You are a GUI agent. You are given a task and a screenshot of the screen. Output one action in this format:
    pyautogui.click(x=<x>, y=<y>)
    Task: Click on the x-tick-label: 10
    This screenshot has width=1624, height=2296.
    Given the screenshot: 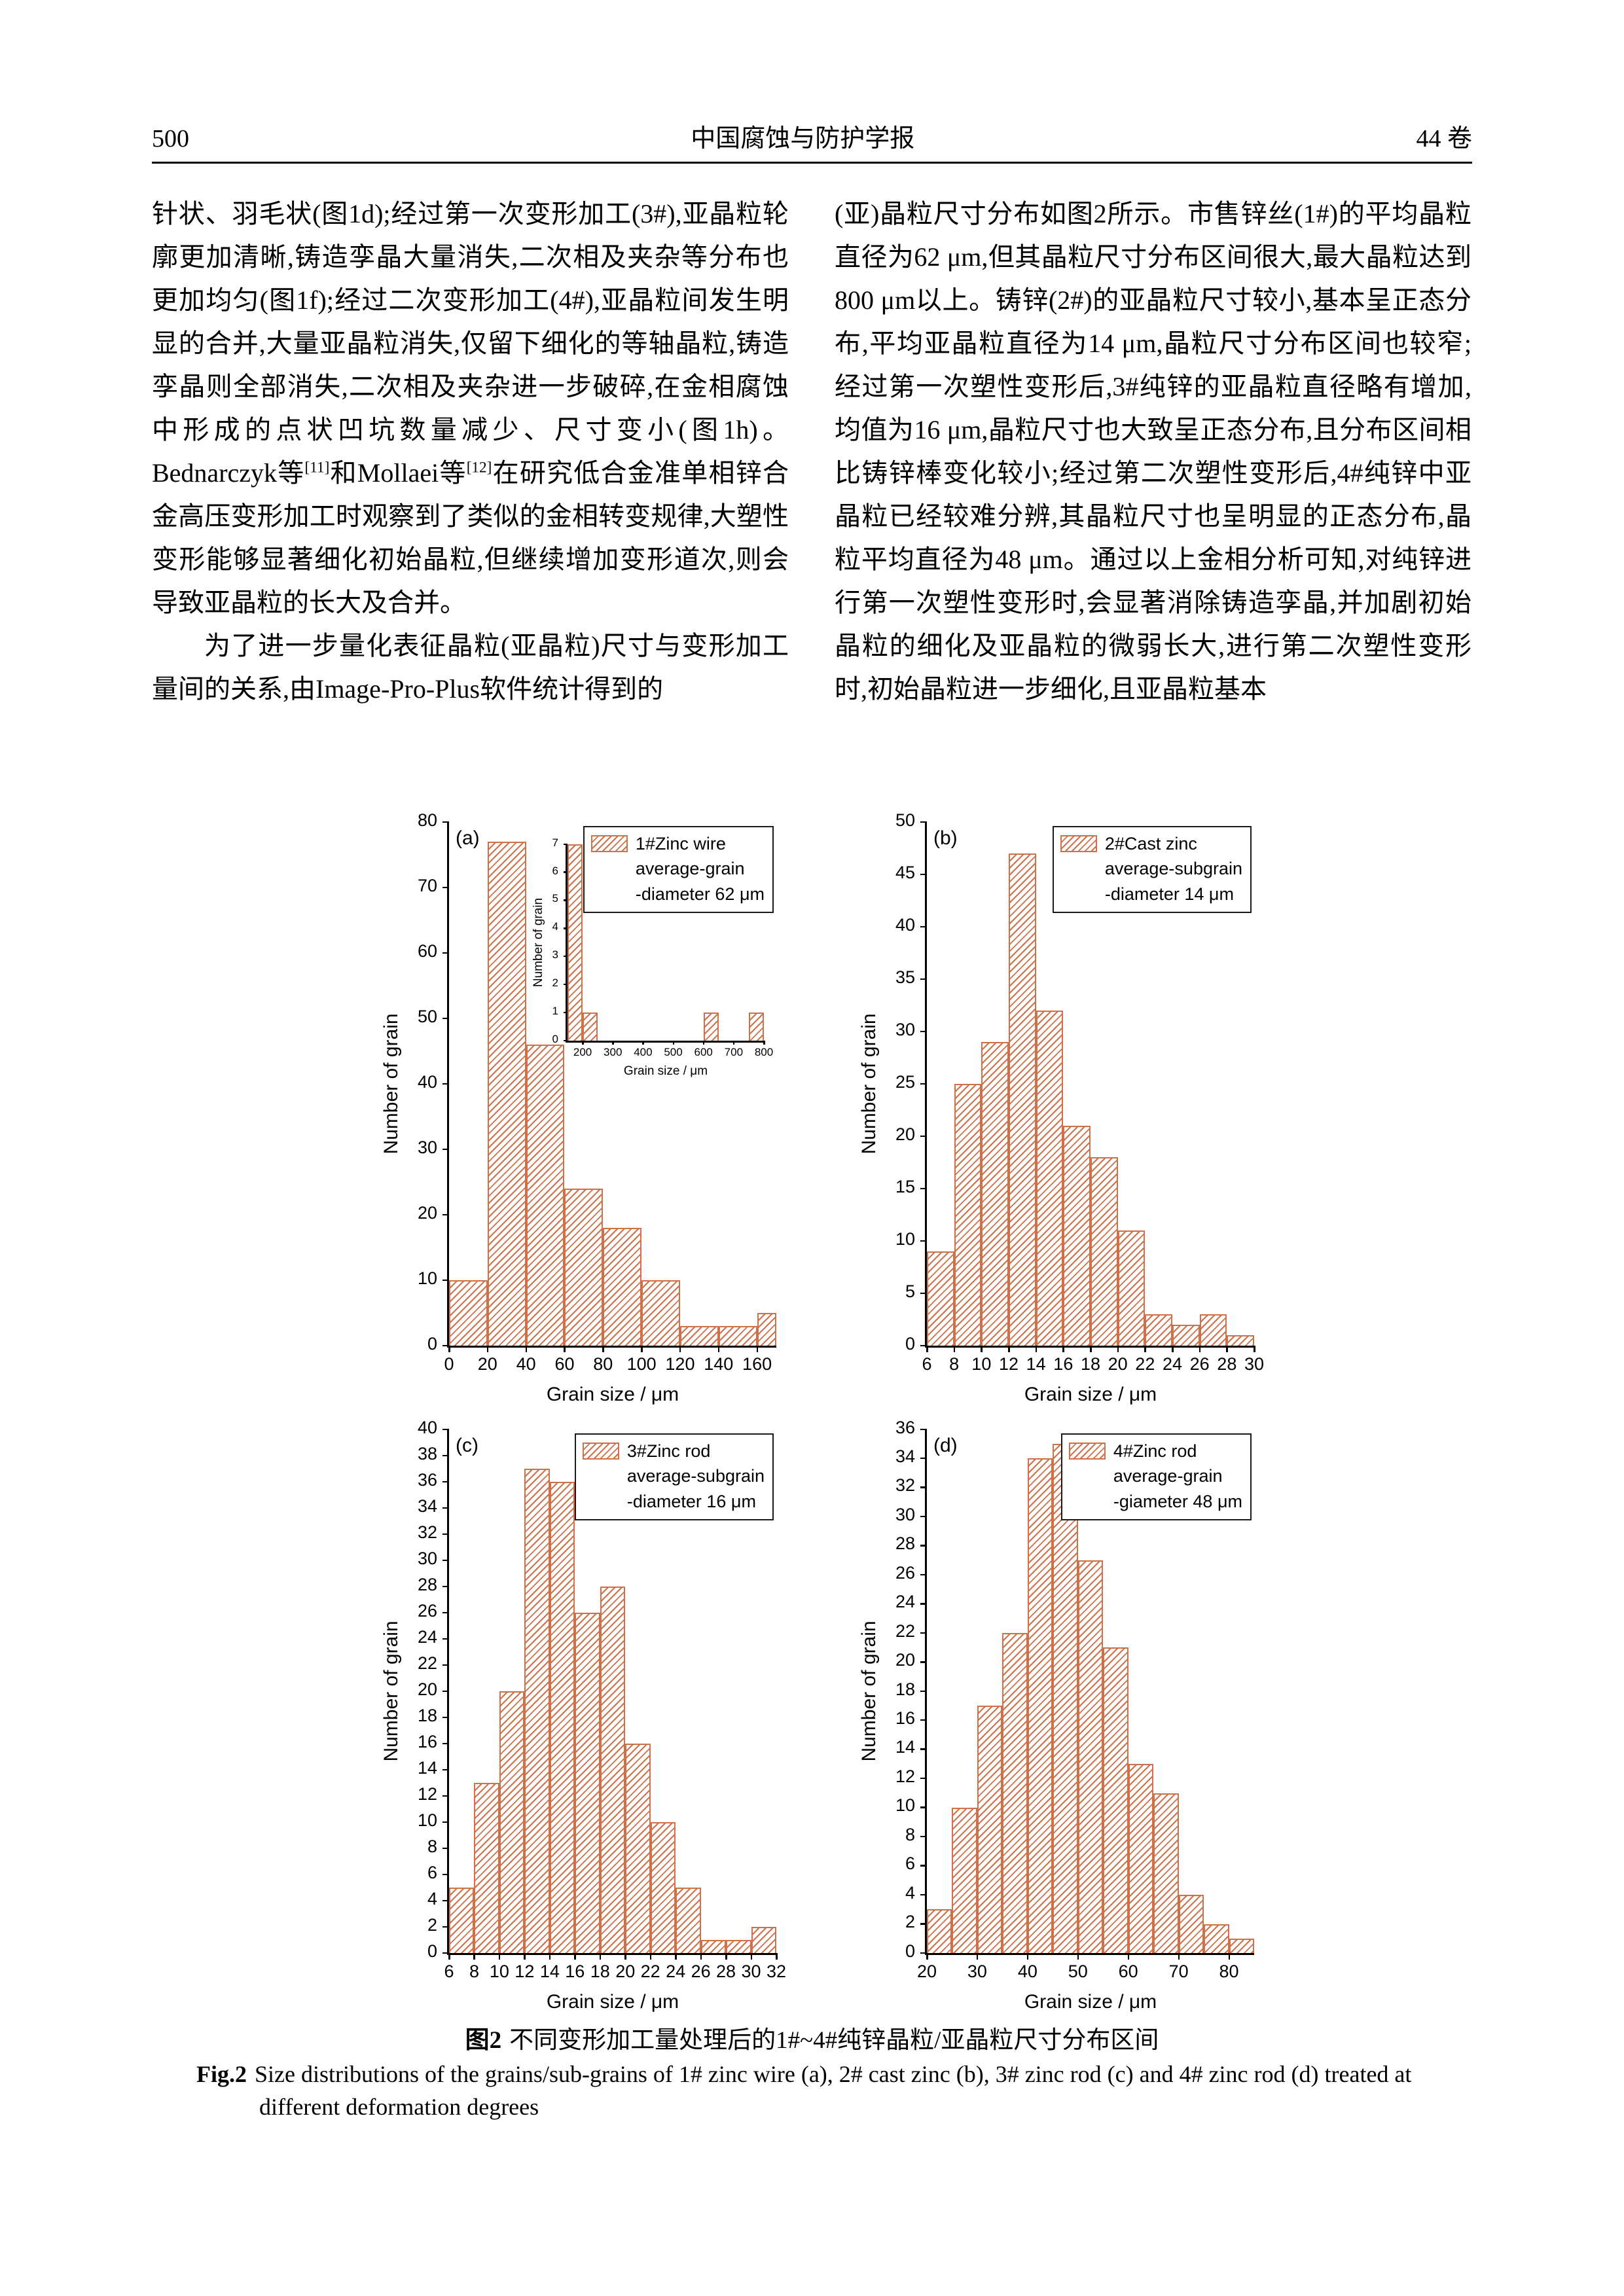 What is the action you would take?
    pyautogui.click(x=499, y=1971)
    